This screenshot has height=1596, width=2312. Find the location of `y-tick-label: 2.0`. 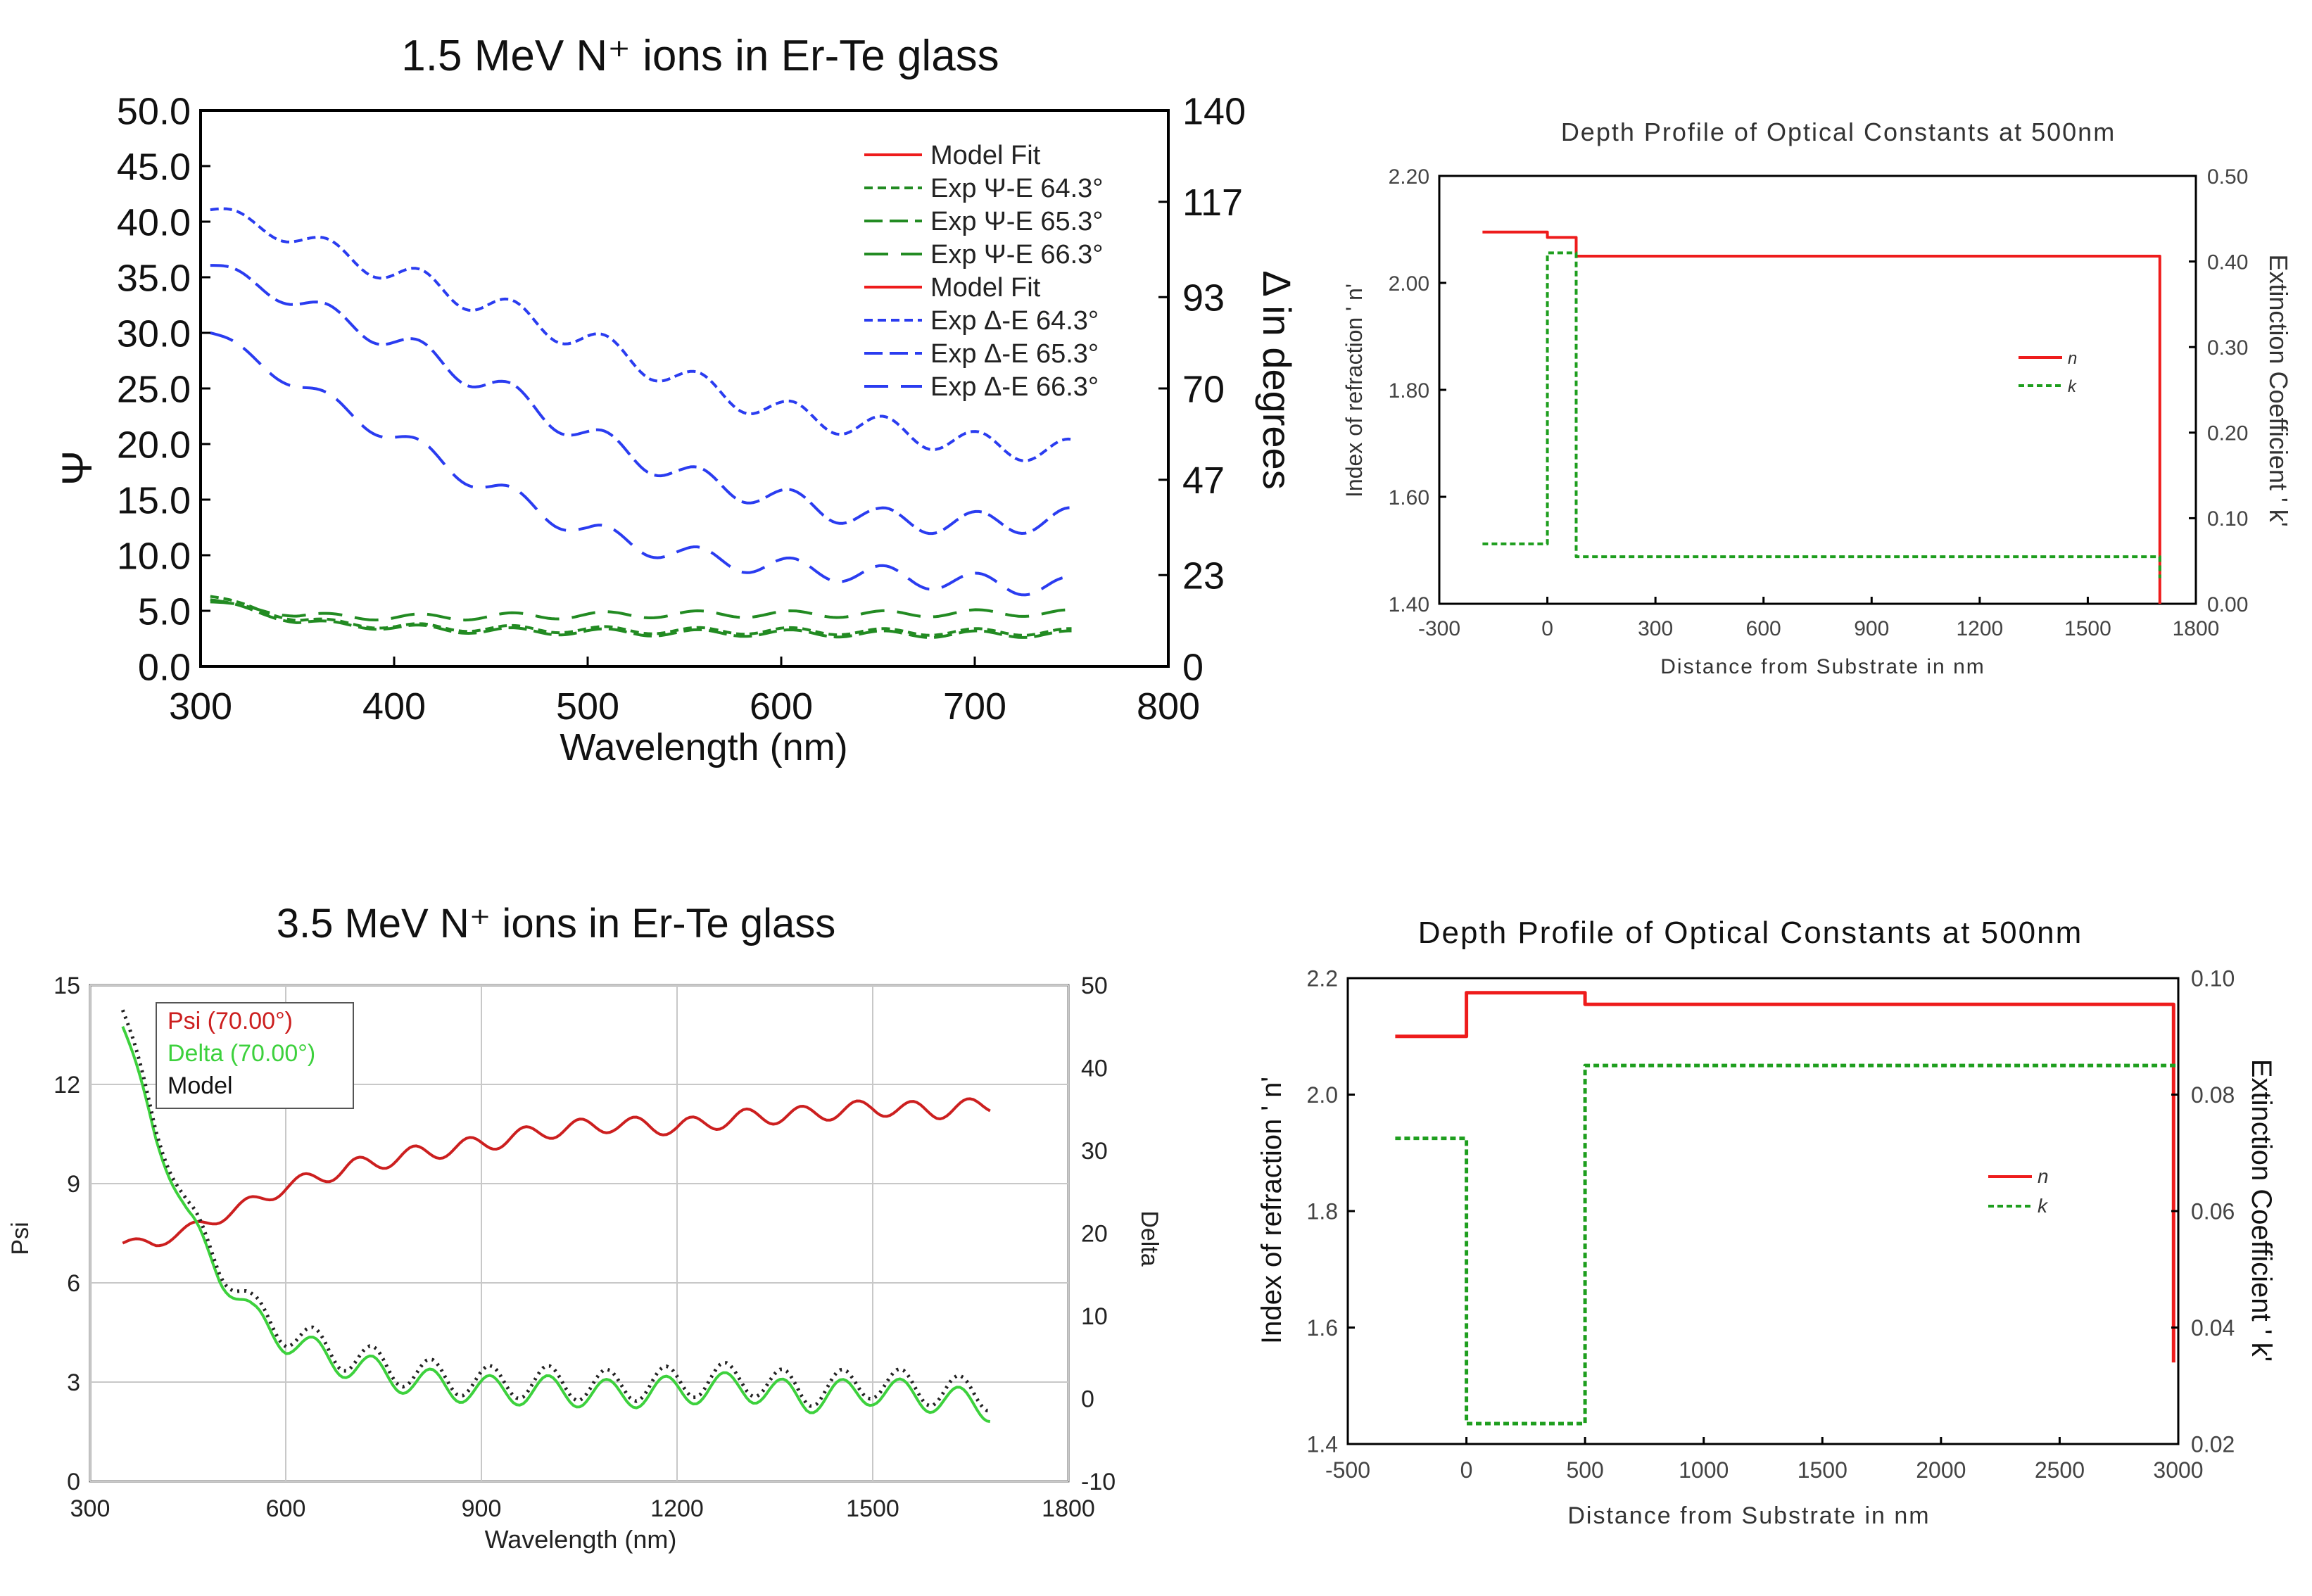

y-tick-label: 2.0 is located at coordinates (1322, 1095).